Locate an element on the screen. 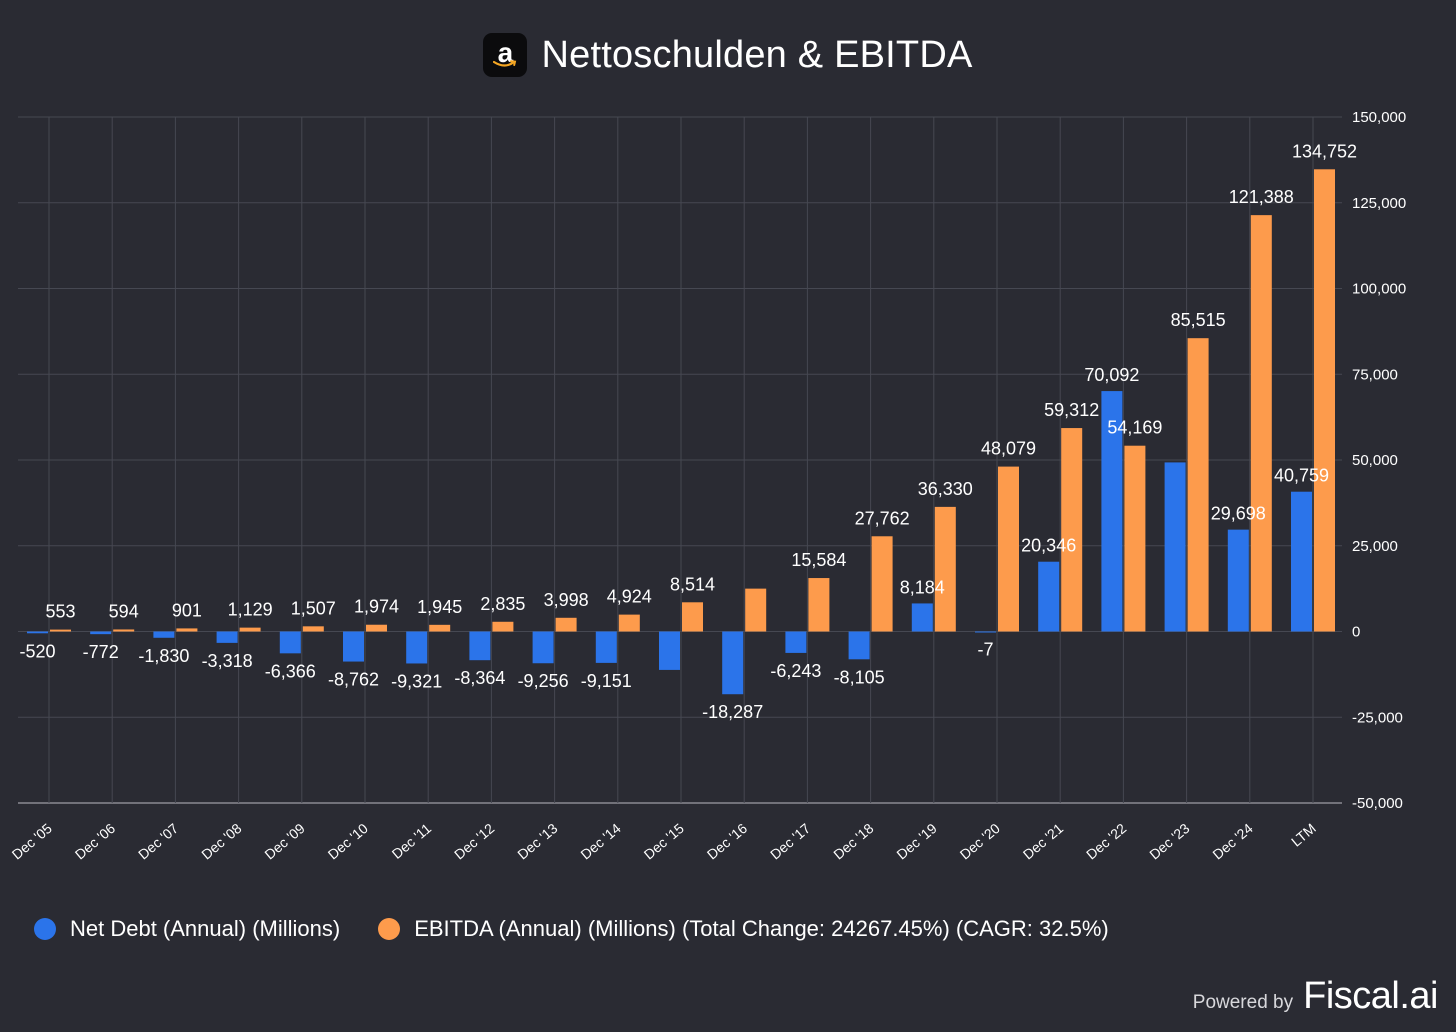 The height and width of the screenshot is (1032, 1456). ebitda-data-label: 901 is located at coordinates (187, 610).